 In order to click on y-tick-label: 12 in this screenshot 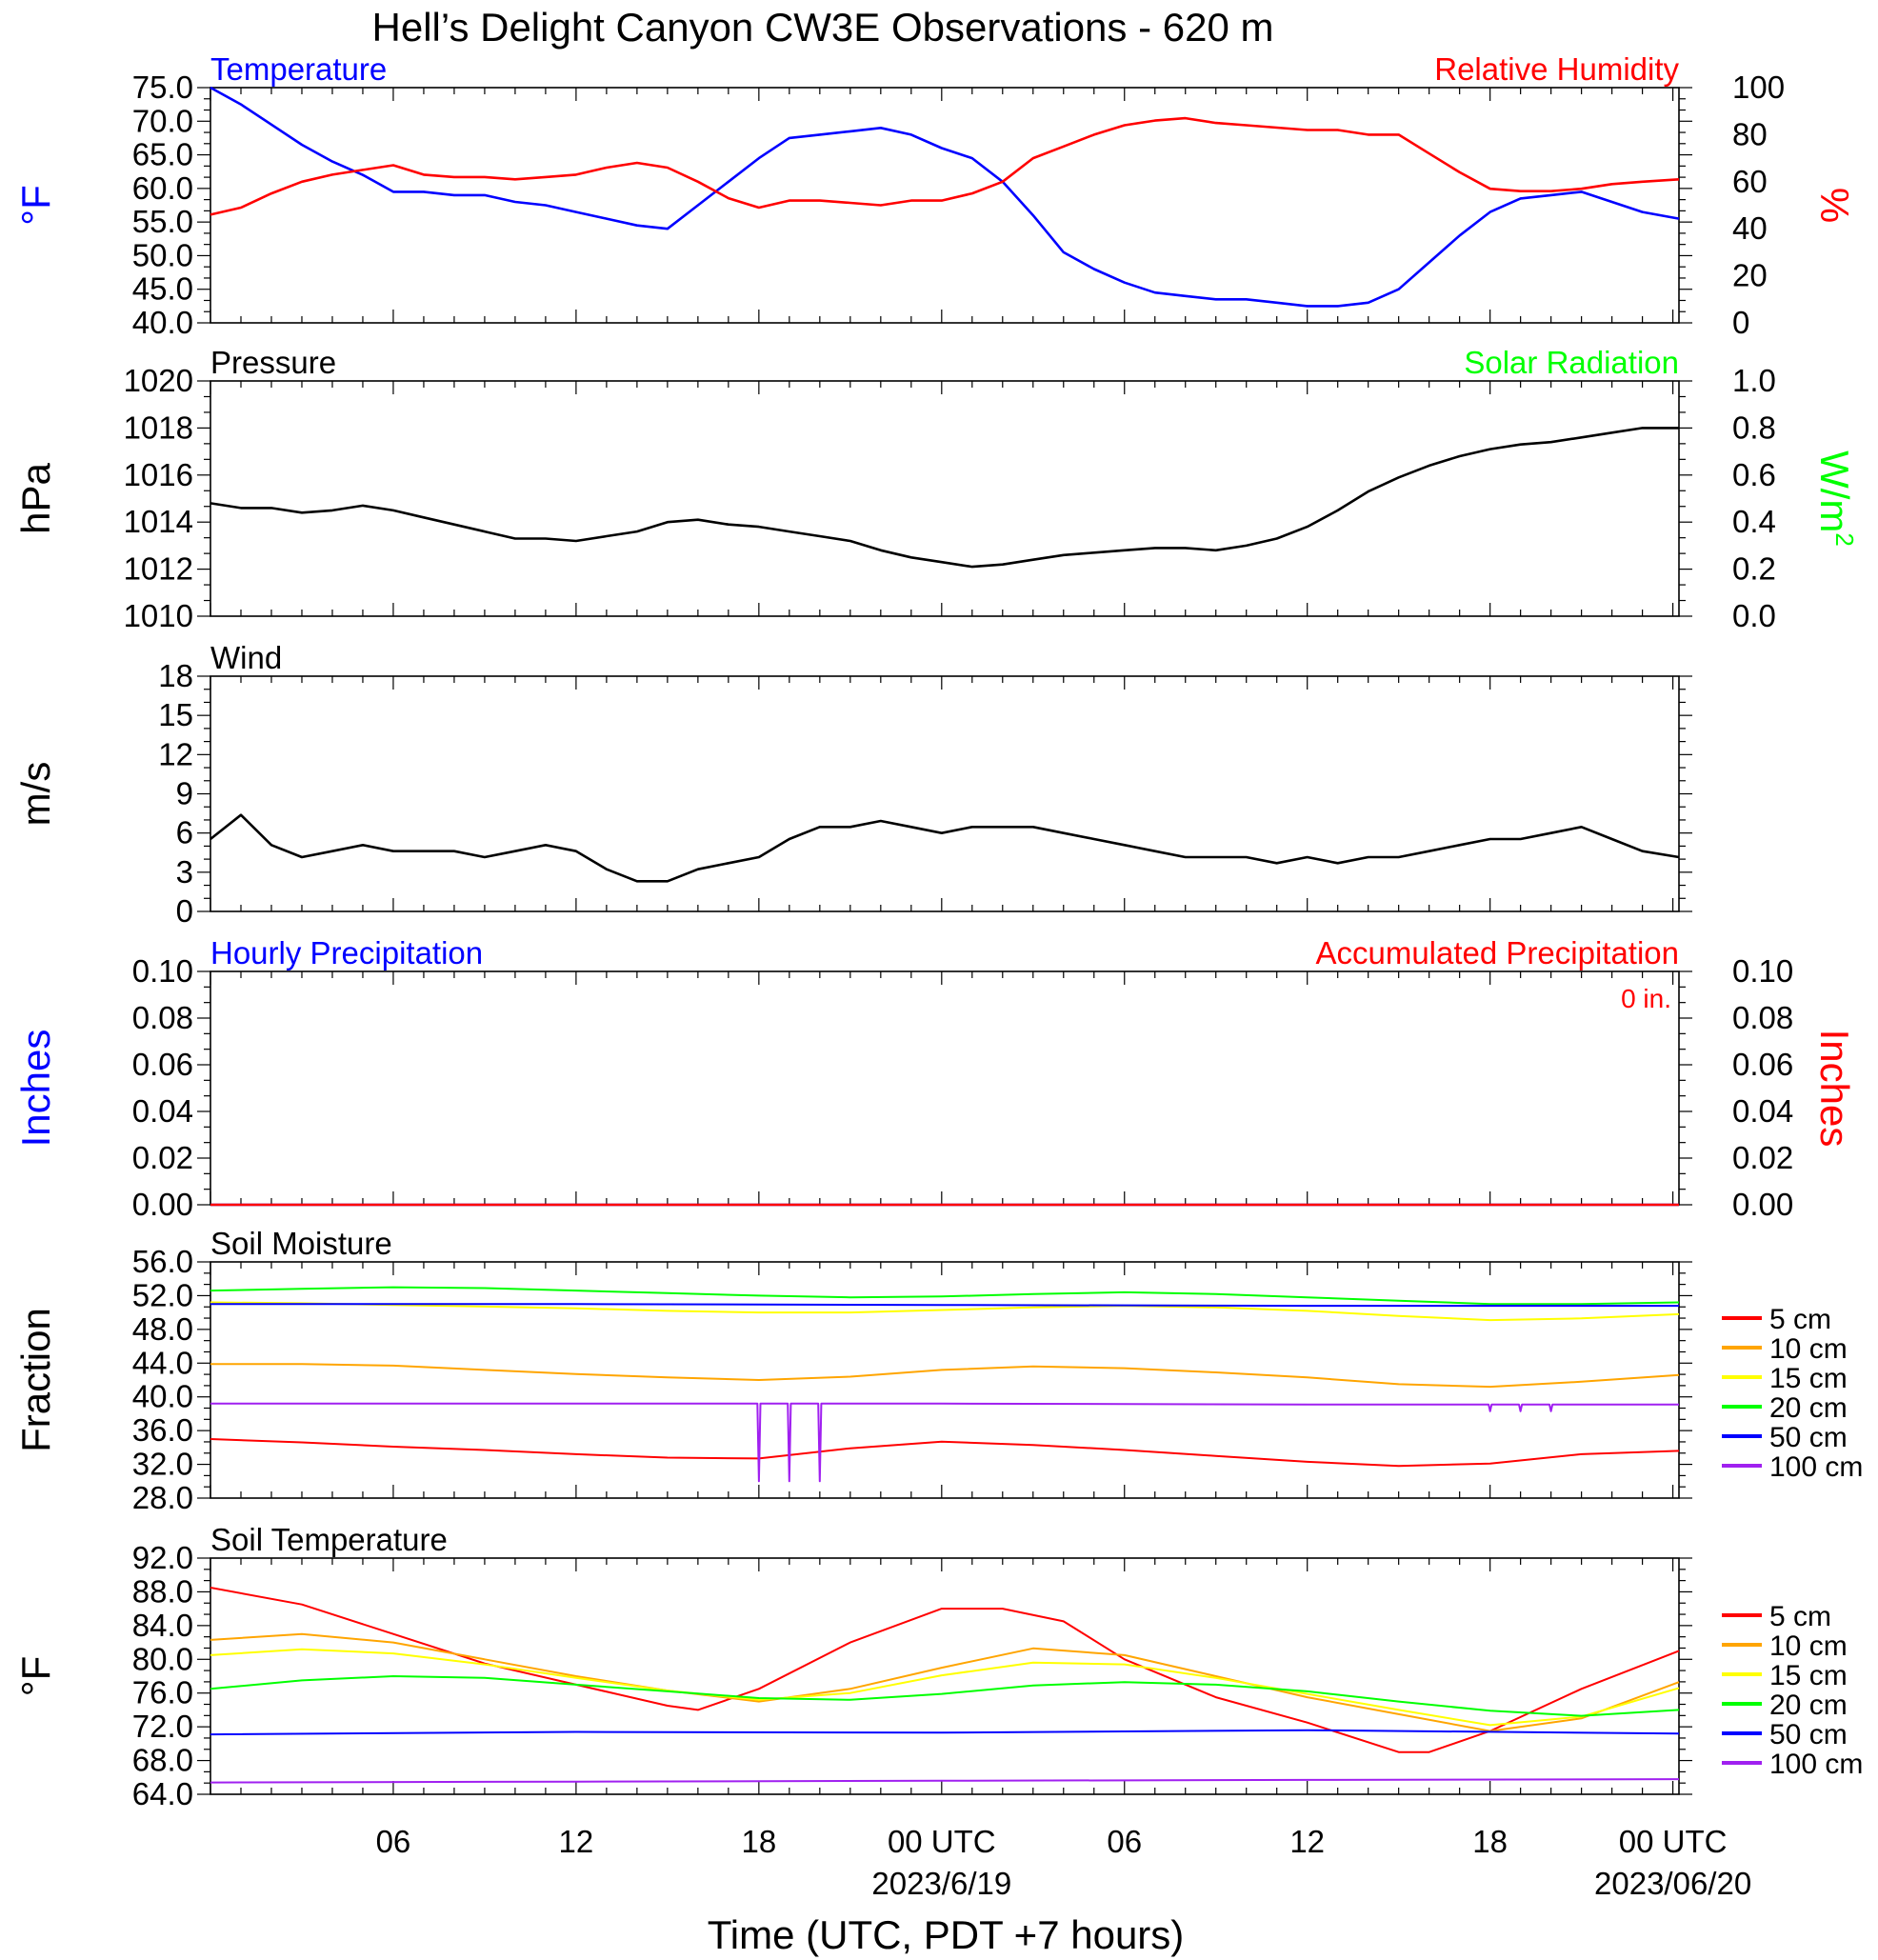, I will do `click(175, 753)`.